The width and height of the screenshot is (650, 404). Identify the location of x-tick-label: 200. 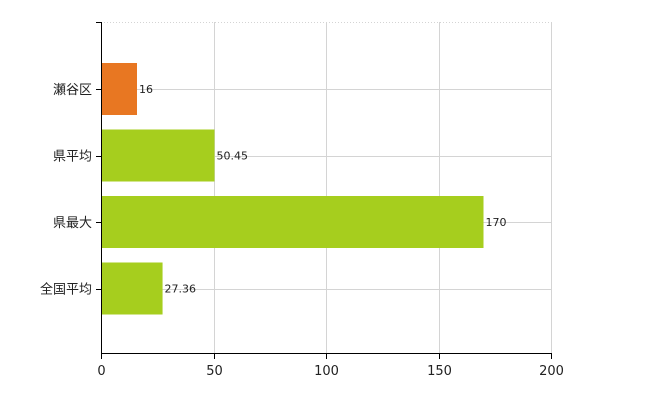
(551, 371).